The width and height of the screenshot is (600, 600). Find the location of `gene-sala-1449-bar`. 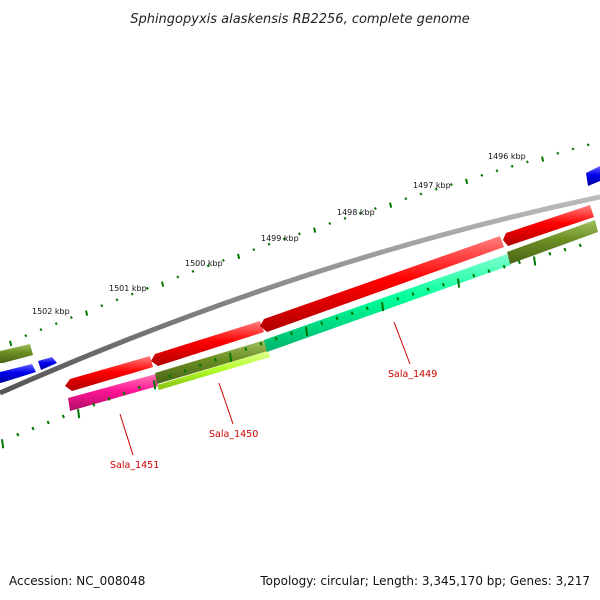

gene-sala-1449-bar is located at coordinates (387, 303).